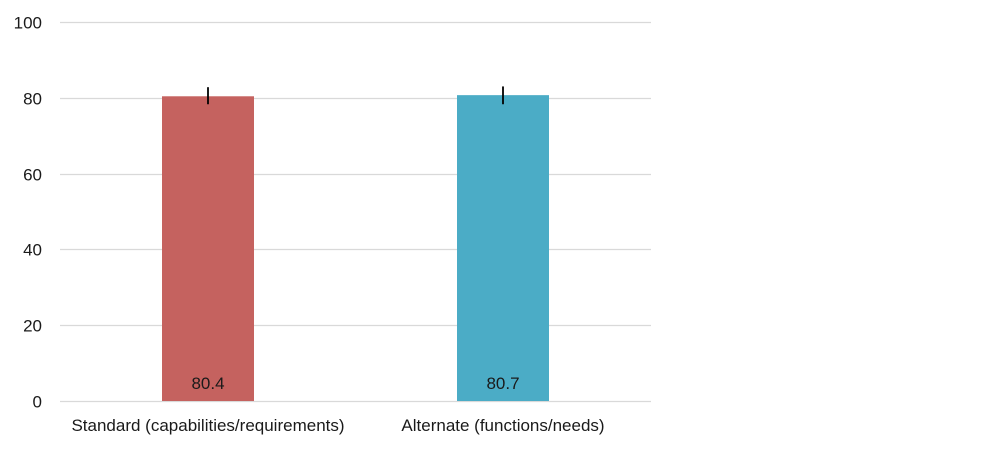 This screenshot has width=999, height=454. I want to click on bar-alternate, so click(503, 248).